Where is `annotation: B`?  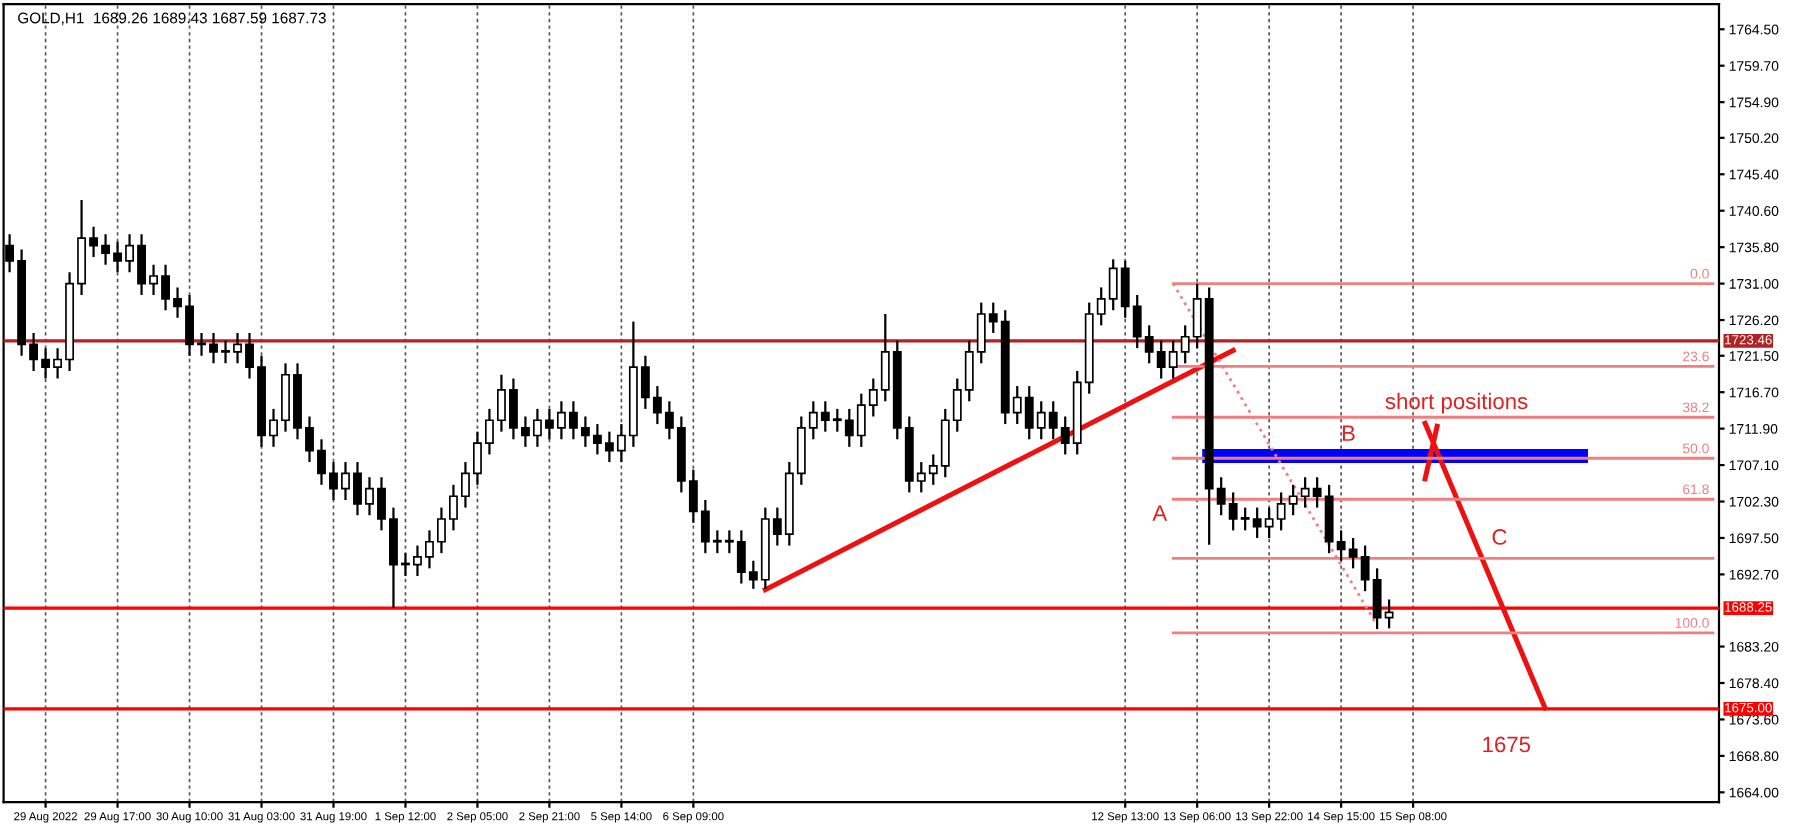 annotation: B is located at coordinates (1348, 433).